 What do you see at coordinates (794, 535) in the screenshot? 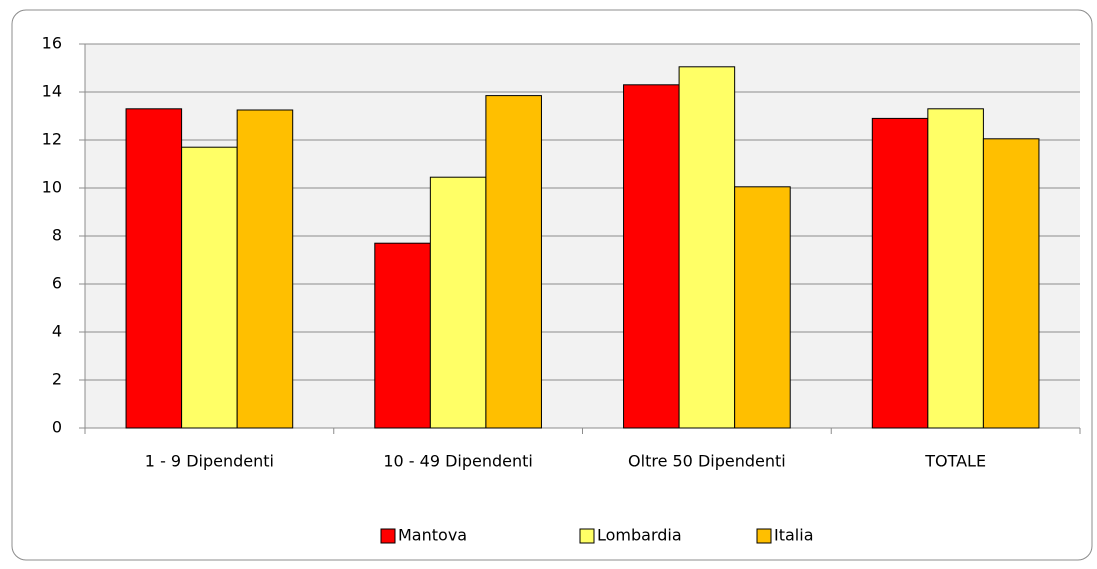
I see `legend-label: Italia` at bounding box center [794, 535].